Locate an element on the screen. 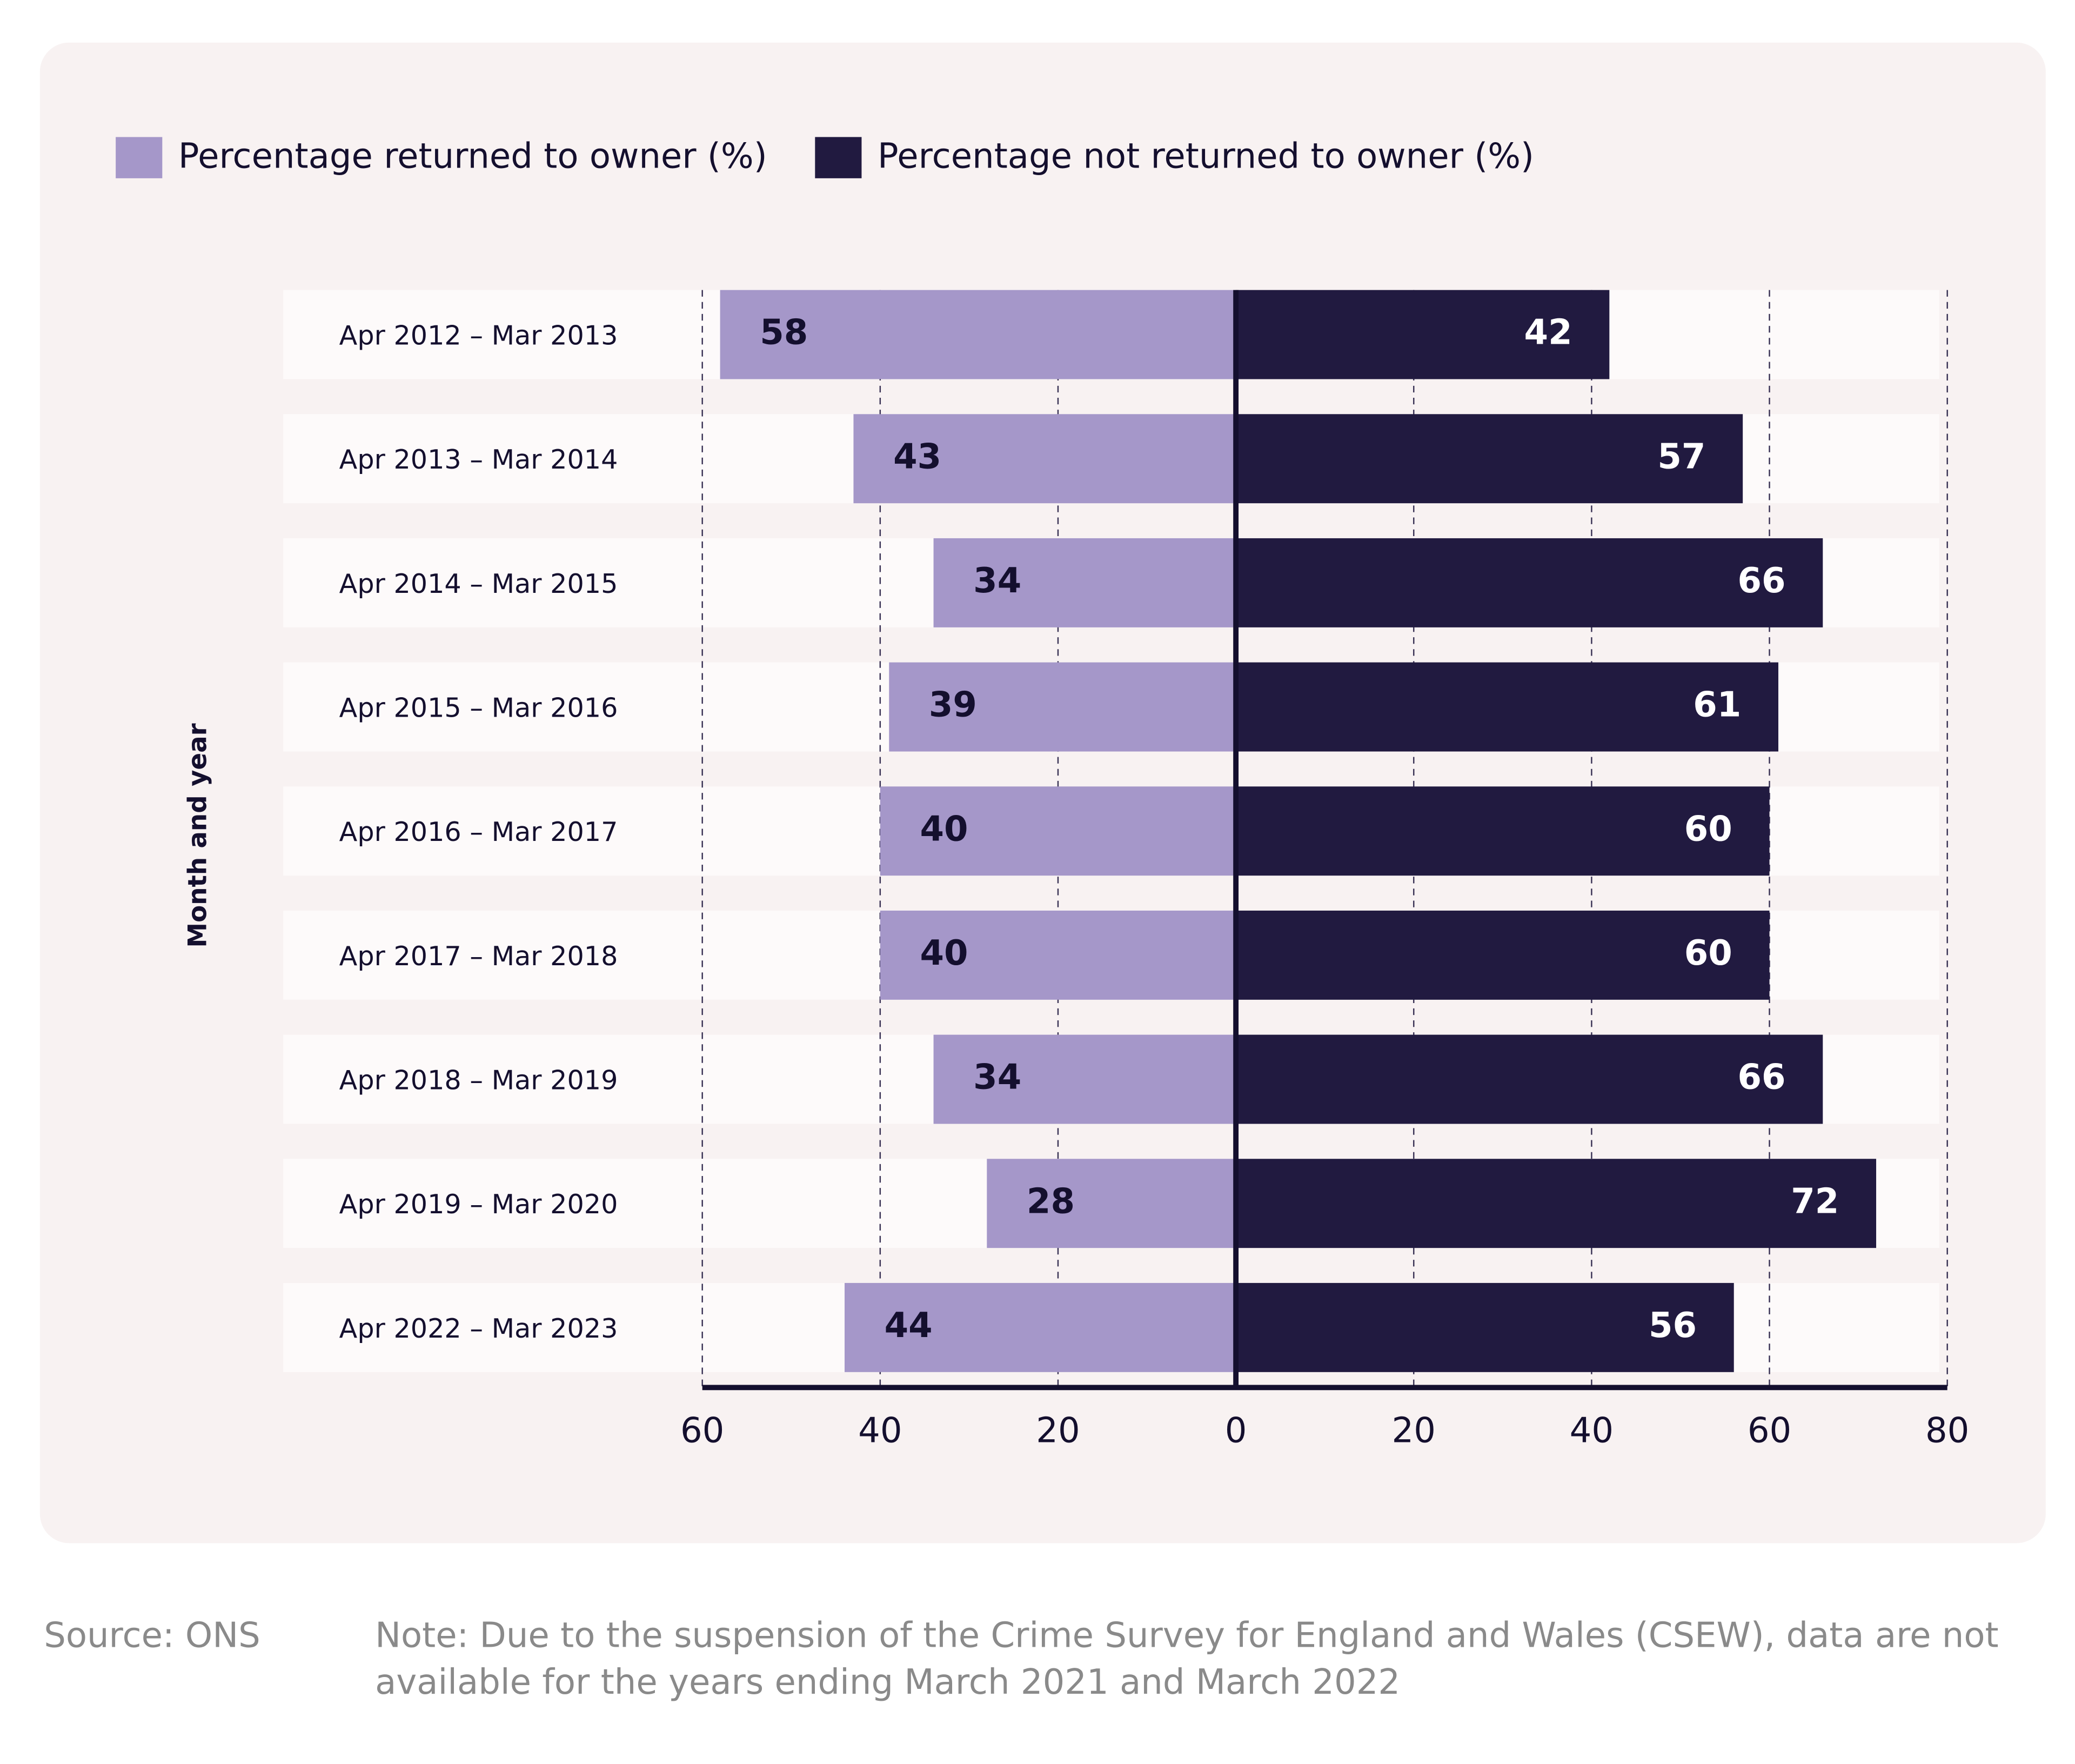  category-label: Apr 2022 – Mar 2023 is located at coordinates (479, 1328).